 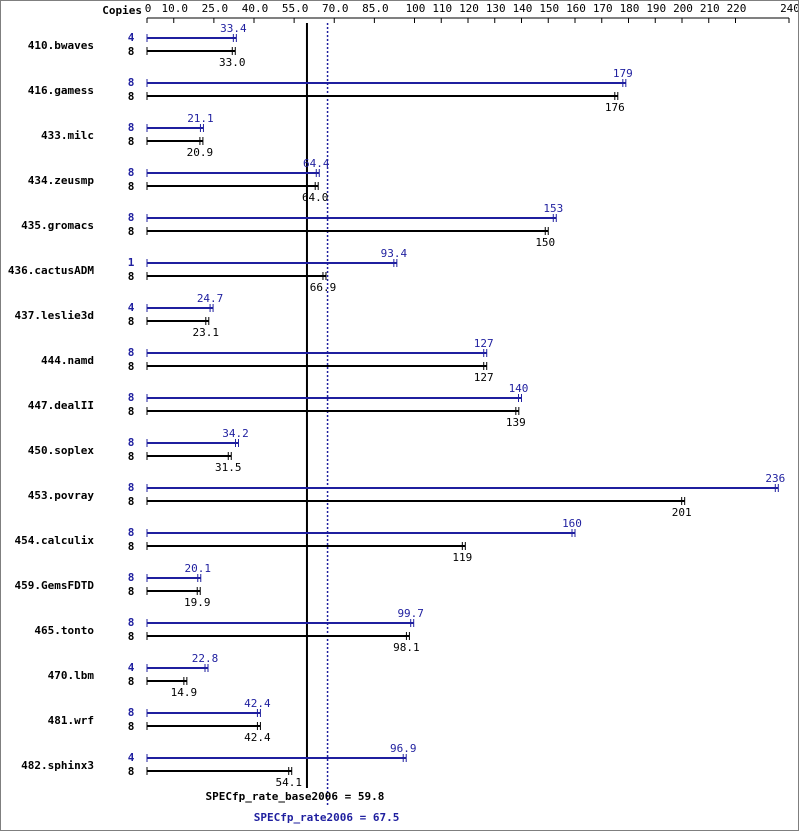 I want to click on base-value-label: 31.5, so click(x=228, y=467).